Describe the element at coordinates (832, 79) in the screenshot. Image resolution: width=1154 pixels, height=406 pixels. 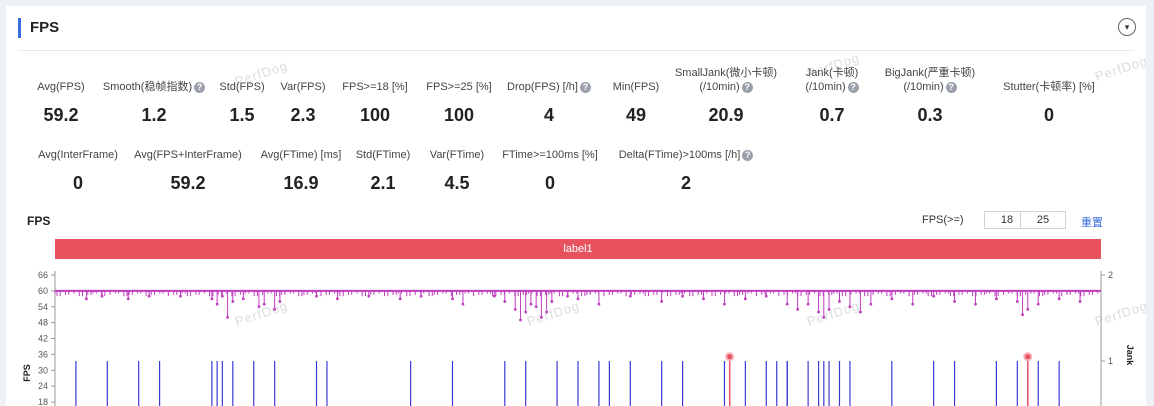
I see `metric-metrics_row1-9: Jank(卡顿) (/10min)?` at that location.